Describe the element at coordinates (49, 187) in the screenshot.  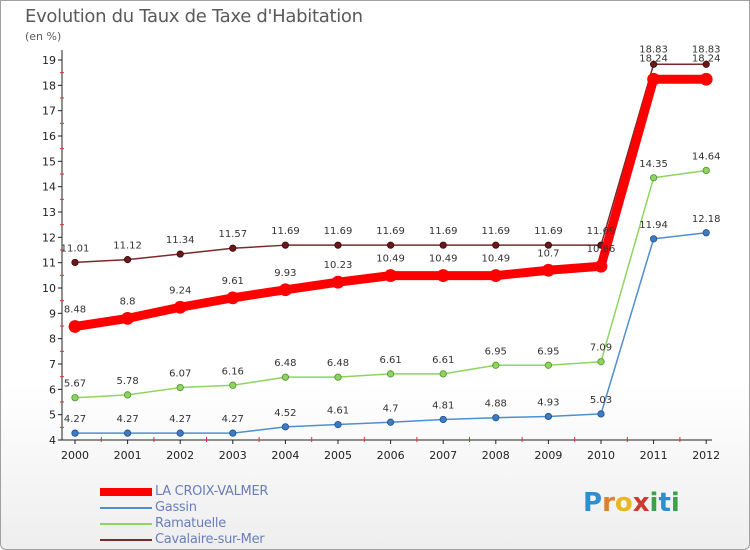
I see `y-tick-label: 14` at that location.